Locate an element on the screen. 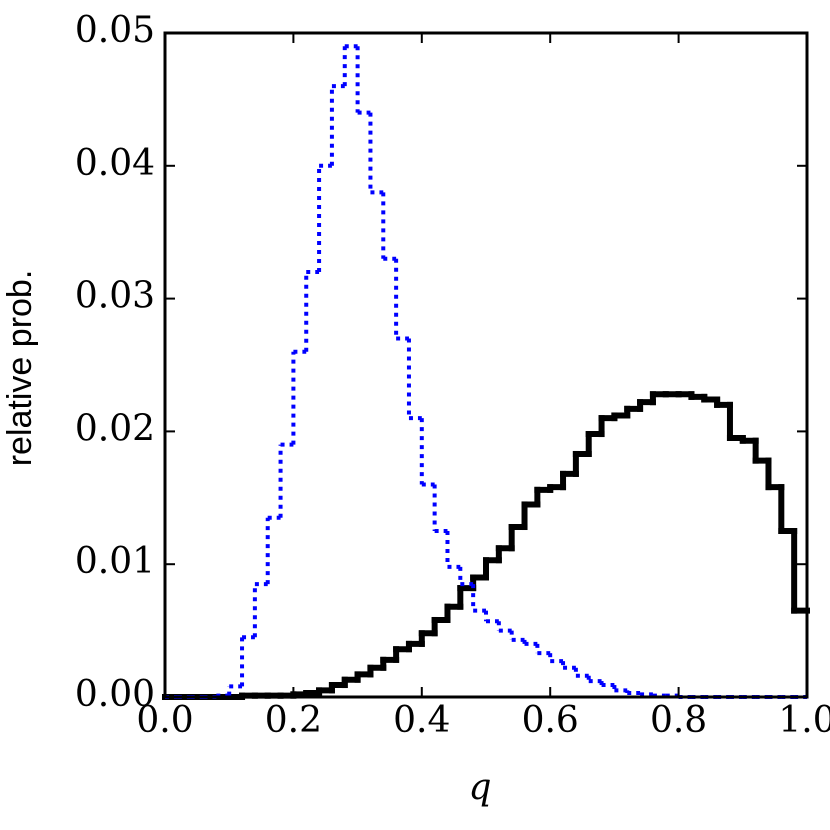 This screenshot has height=830, width=830. x-tick-label: 1.0 is located at coordinates (804, 720).